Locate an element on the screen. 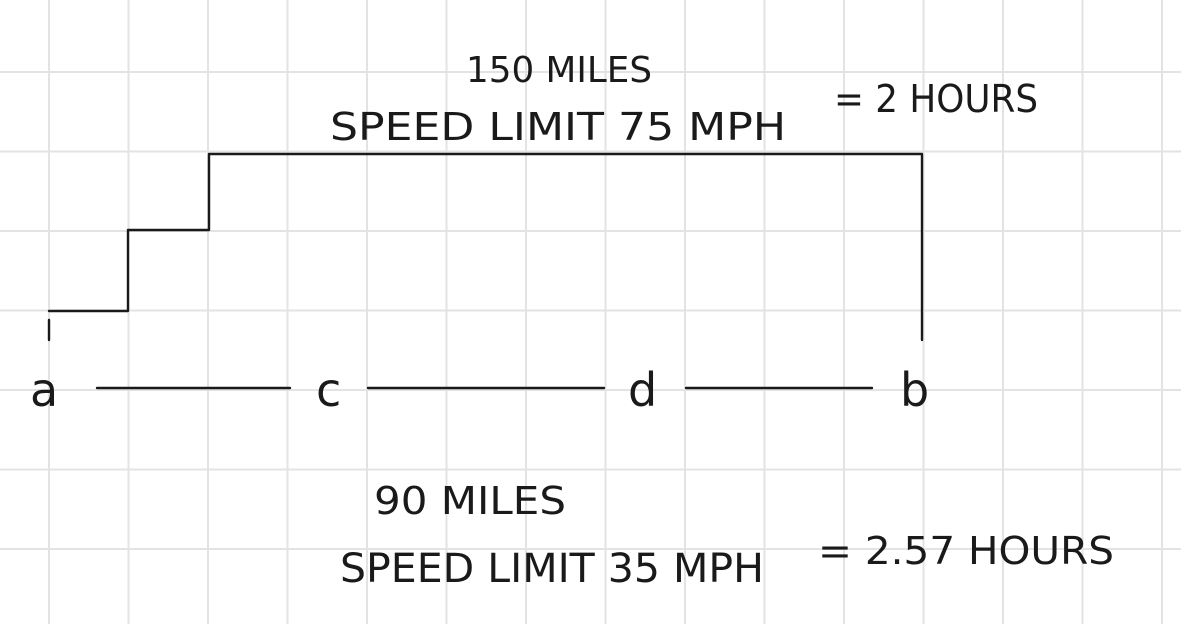 The width and height of the screenshot is (1181, 624). node-c-label: c is located at coordinates (328, 390).